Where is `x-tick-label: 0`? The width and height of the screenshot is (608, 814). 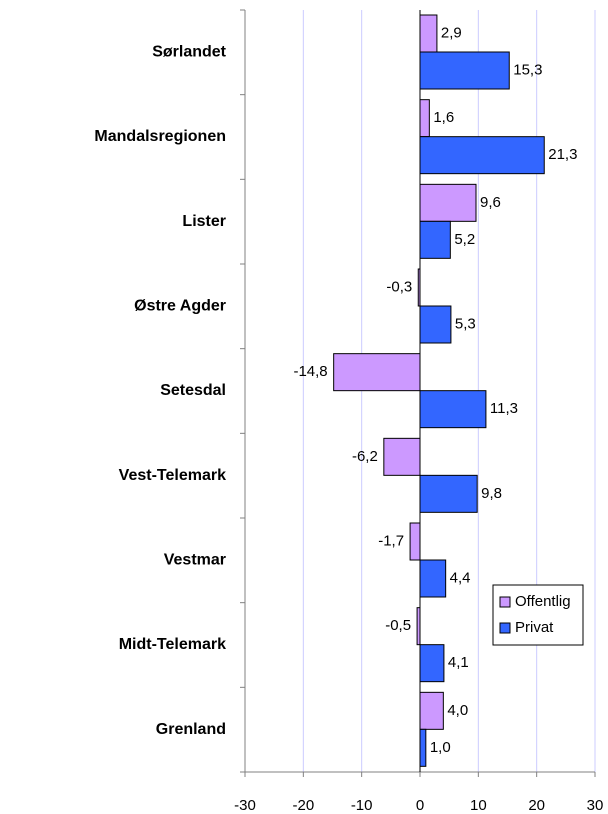 x-tick-label: 0 is located at coordinates (420, 805).